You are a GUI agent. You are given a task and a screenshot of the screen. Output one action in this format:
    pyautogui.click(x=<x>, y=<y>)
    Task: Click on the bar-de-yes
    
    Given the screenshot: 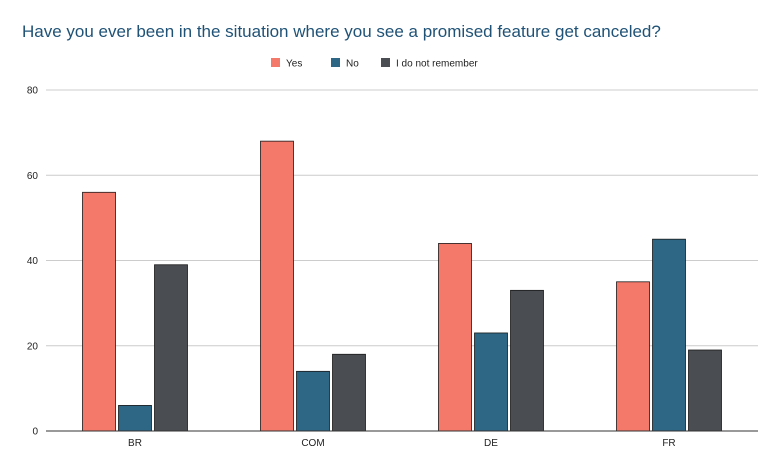 What is the action you would take?
    pyautogui.click(x=455, y=337)
    